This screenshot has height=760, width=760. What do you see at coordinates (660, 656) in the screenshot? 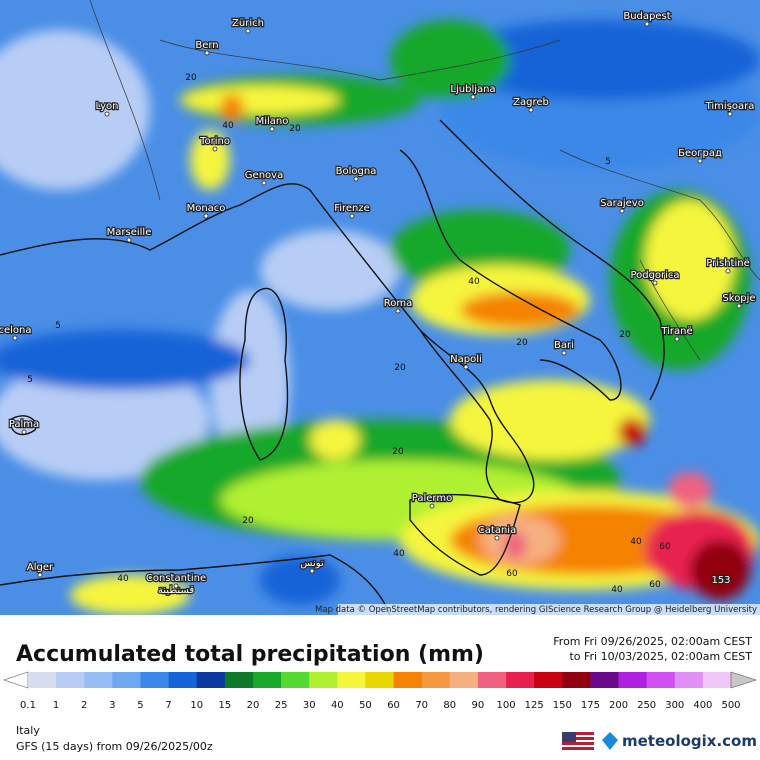
I see `period-to: to Fri 10/03/2025, 02:00am CEST` at bounding box center [660, 656].